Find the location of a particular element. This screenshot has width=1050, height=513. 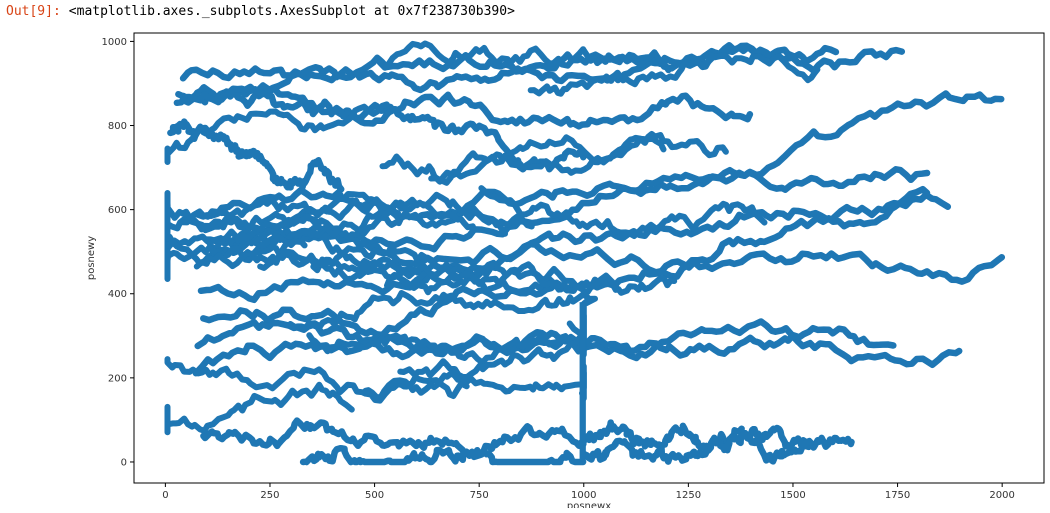

x-tick-label: 1000 is located at coordinates (583, 495).